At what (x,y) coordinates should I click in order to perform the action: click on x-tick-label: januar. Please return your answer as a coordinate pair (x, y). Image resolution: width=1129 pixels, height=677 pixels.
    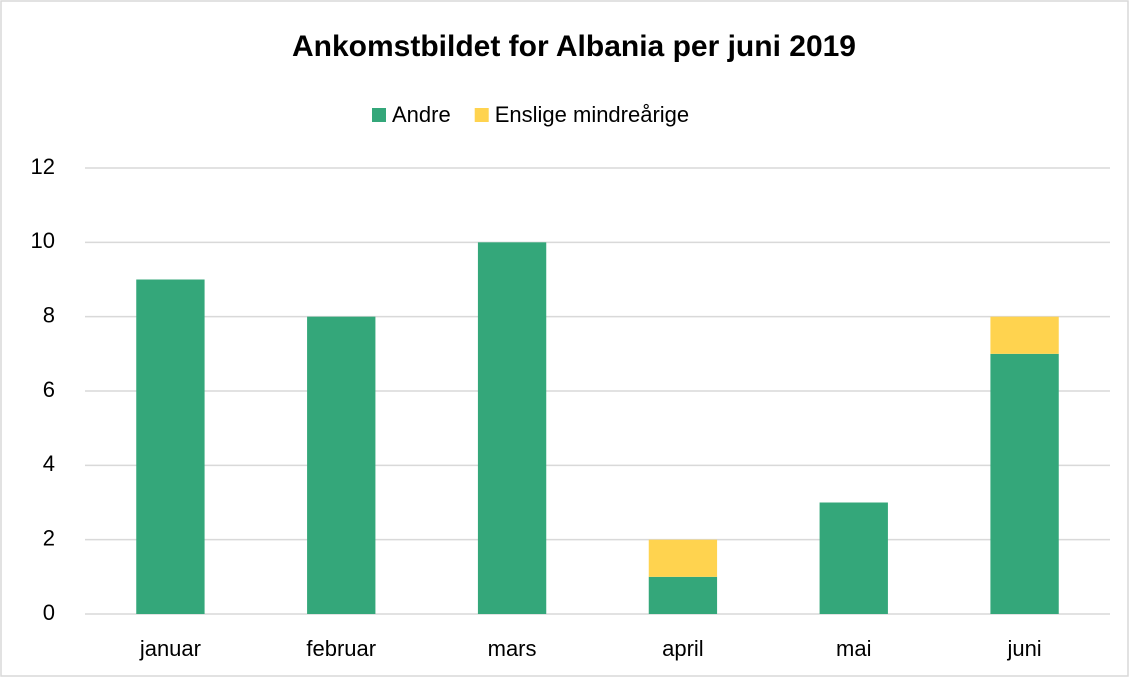
    Looking at the image, I should click on (170, 648).